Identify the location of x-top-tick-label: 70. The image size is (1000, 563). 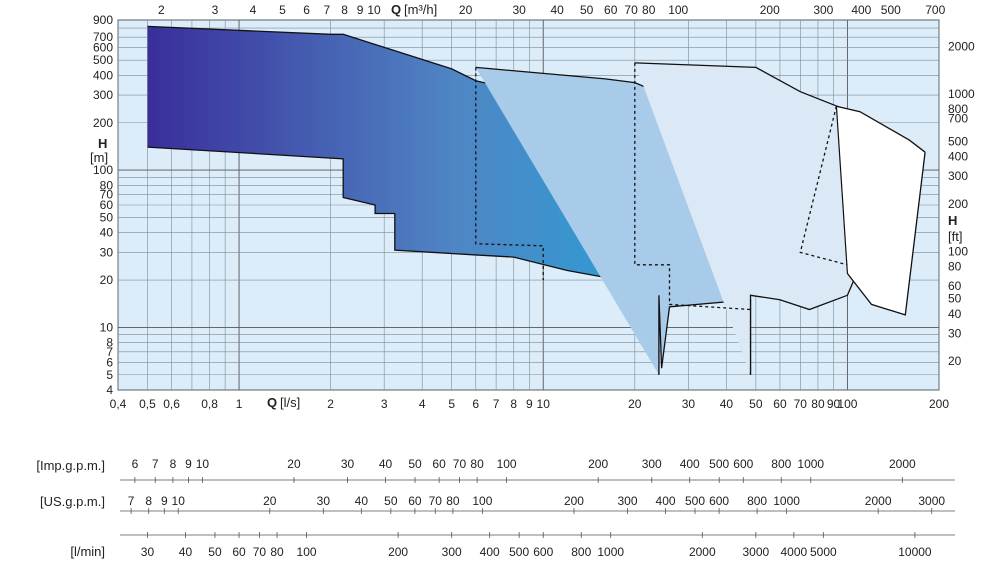
(631, 10).